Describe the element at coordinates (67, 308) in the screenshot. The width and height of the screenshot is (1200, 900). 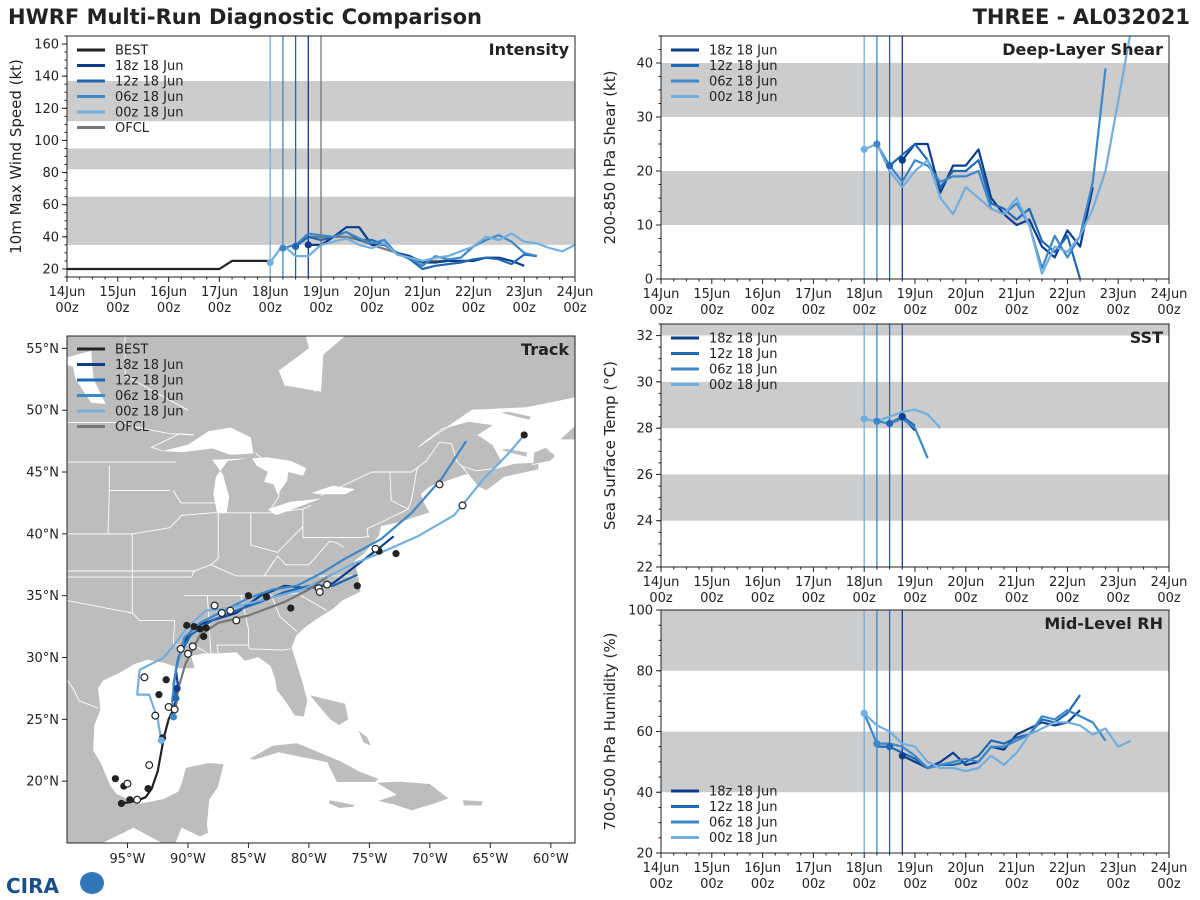
I see `intensity-xtick-sublabel-0: 00z` at that location.